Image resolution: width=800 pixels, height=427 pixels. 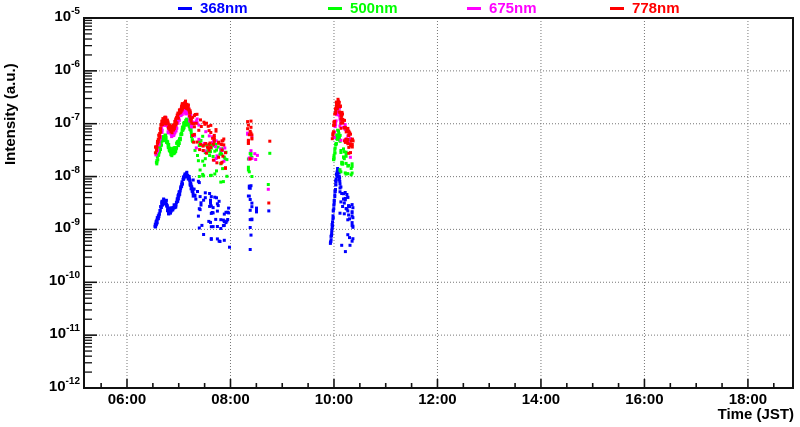 I want to click on series-778nm, so click(x=254, y=151).